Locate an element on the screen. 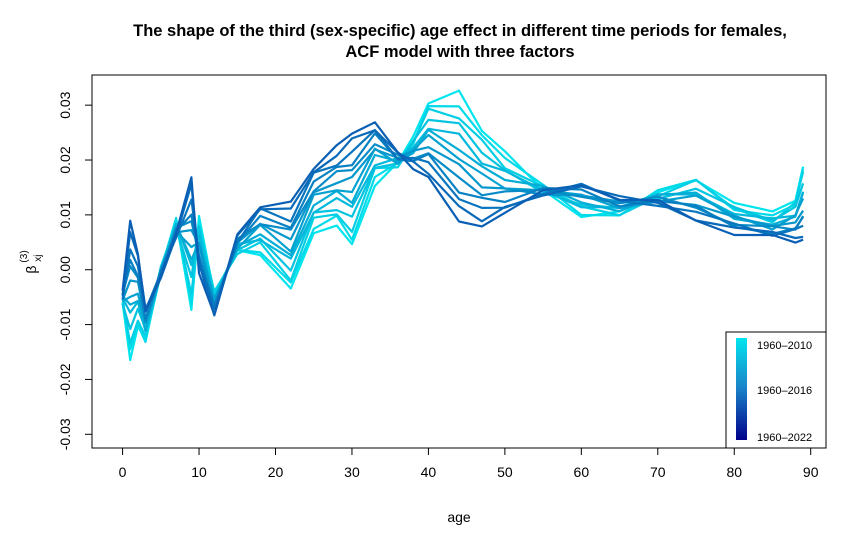 Image resolution: width=867 pixels, height=546 pixels. x-tick-label: 0 is located at coordinates (123, 472).